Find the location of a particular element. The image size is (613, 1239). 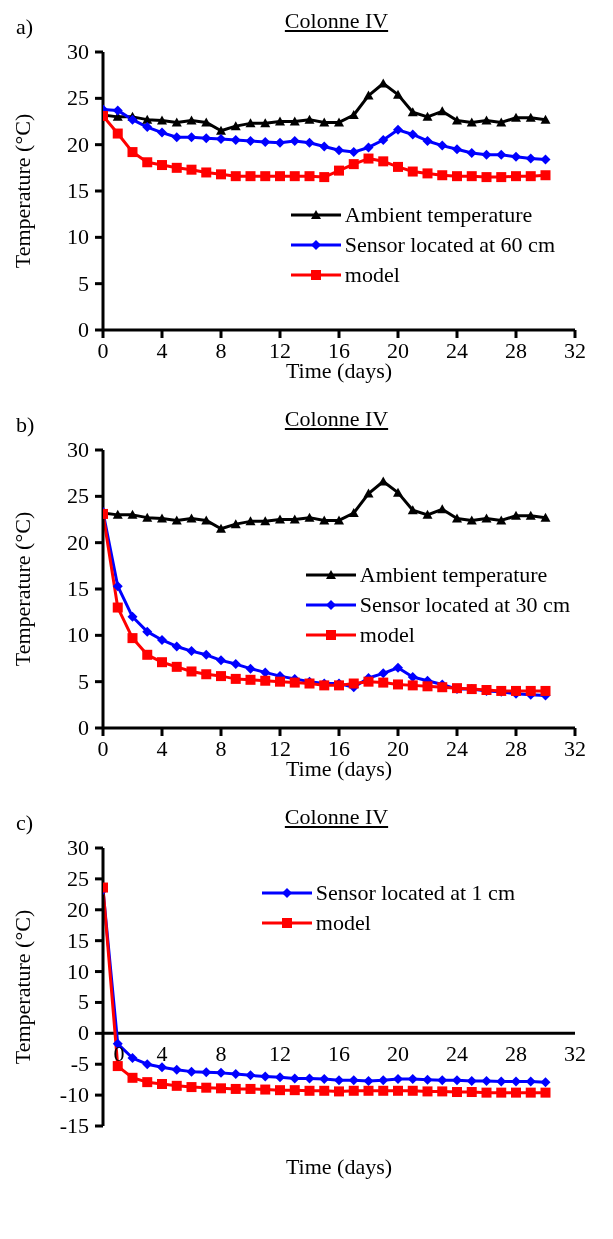

y-tick-label: -10 is located at coordinates (74, 1095).